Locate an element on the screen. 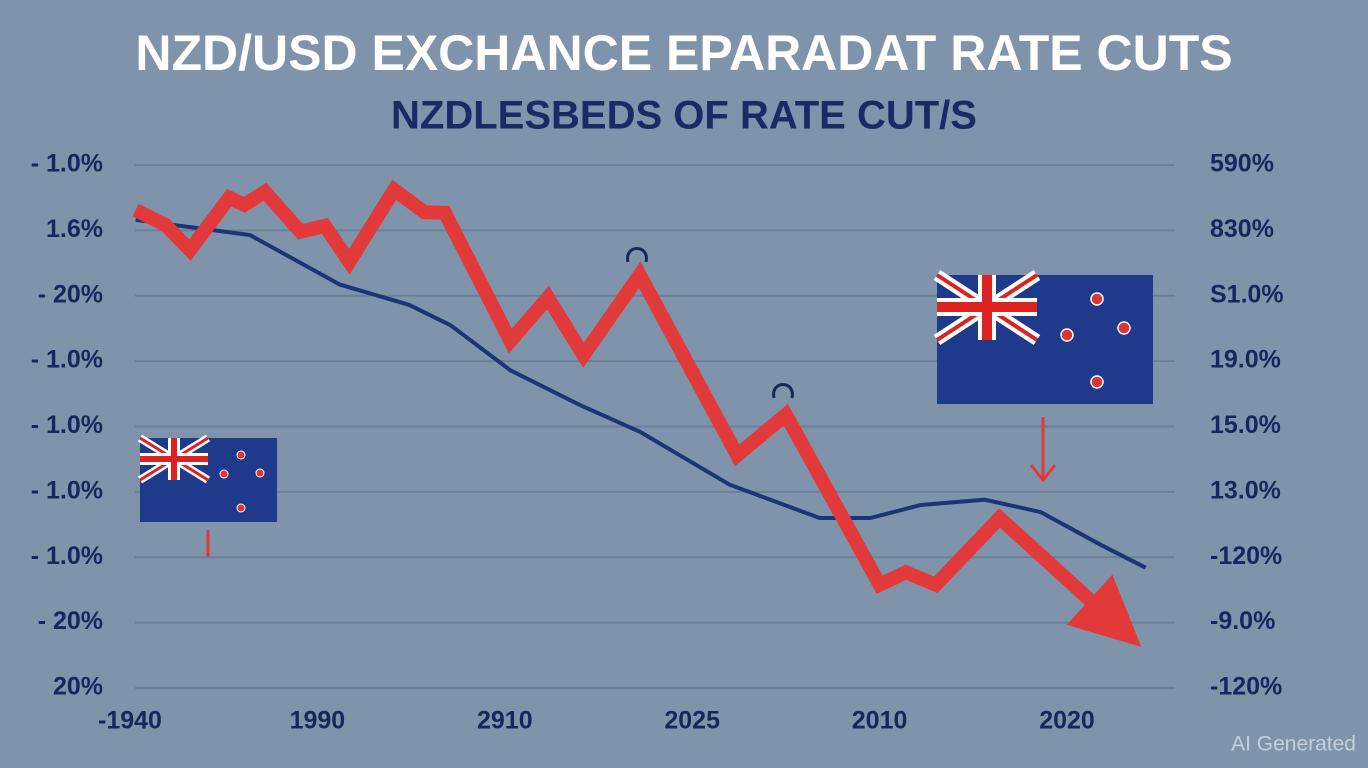  y2-tick-label: 830% is located at coordinates (1242, 229).